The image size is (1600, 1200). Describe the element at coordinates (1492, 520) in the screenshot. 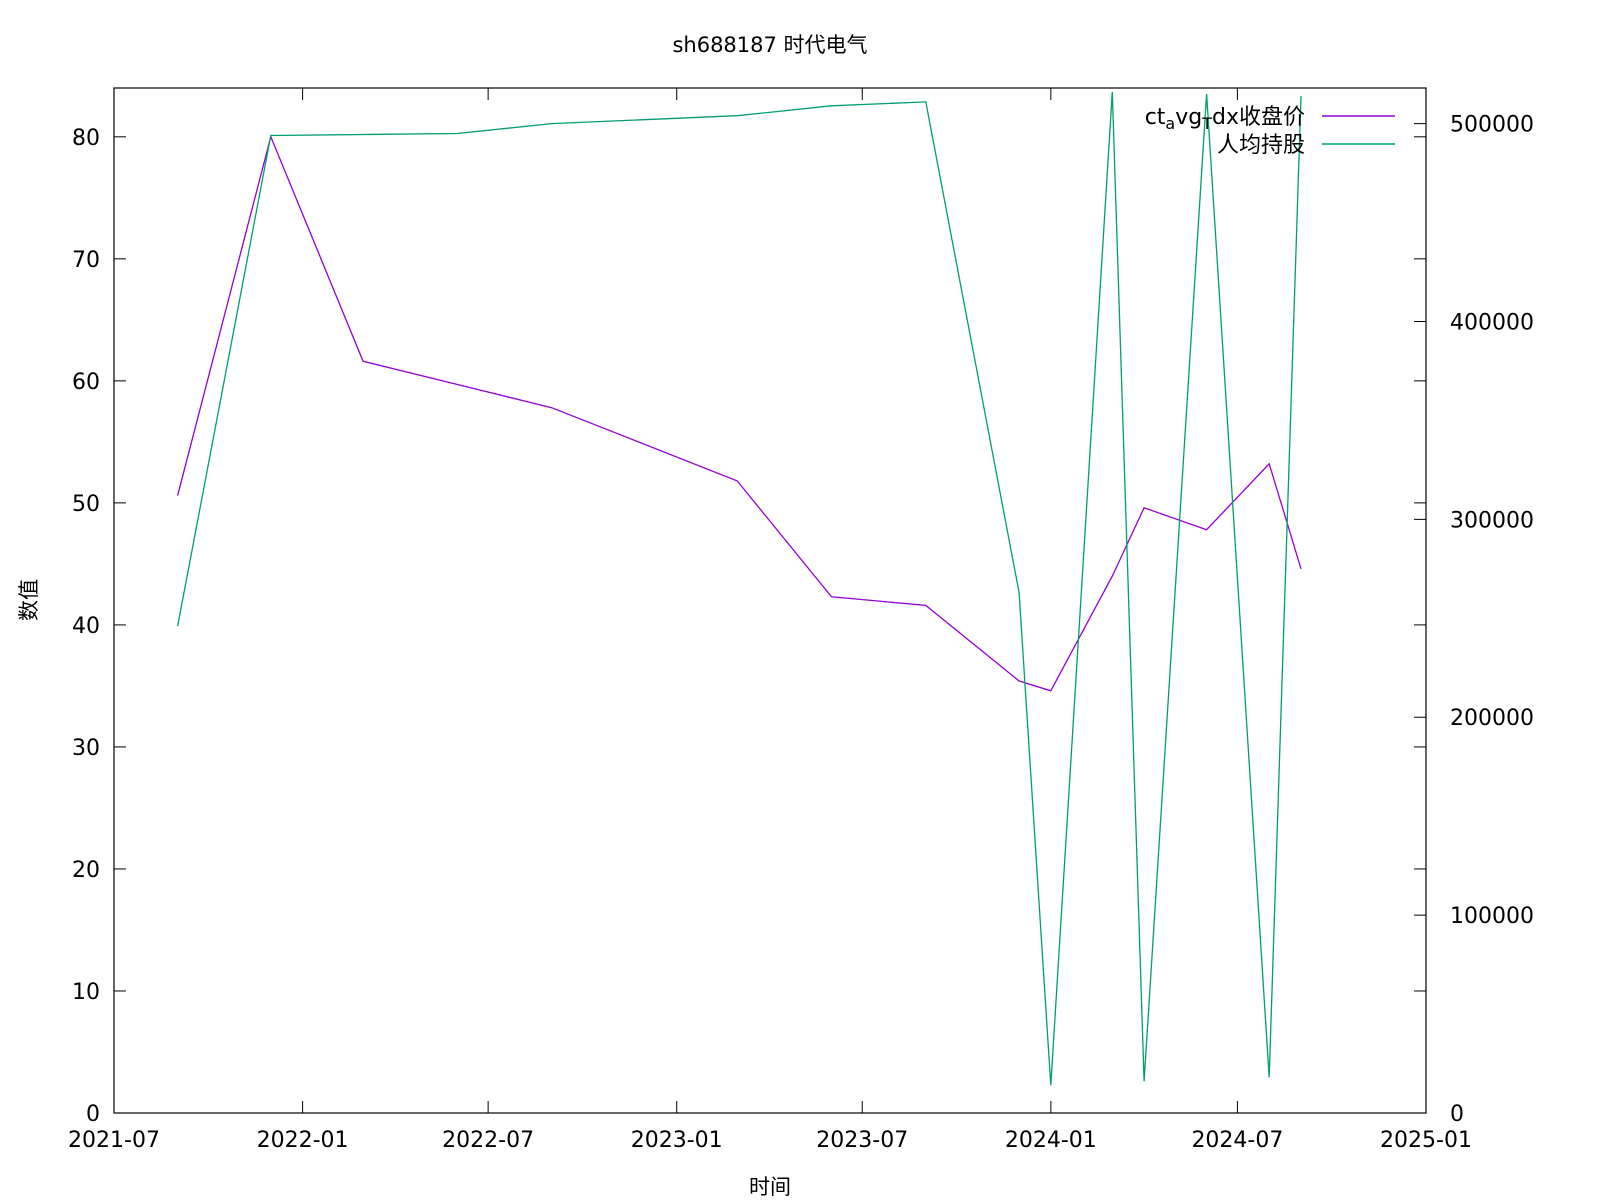

I see `y2-tick-label: 300000` at that location.